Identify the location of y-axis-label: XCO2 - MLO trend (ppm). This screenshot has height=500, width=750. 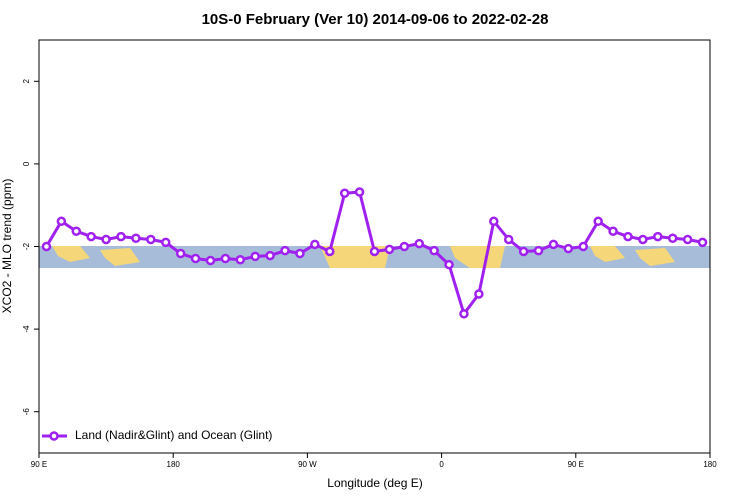
(7, 246).